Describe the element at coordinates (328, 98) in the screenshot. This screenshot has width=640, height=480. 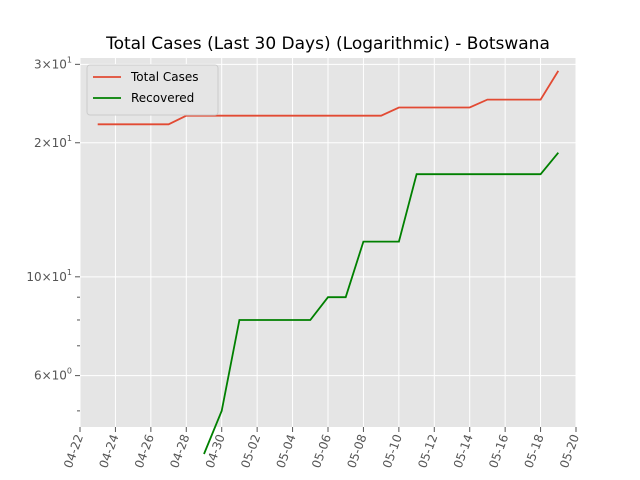
I see `series-line` at that location.